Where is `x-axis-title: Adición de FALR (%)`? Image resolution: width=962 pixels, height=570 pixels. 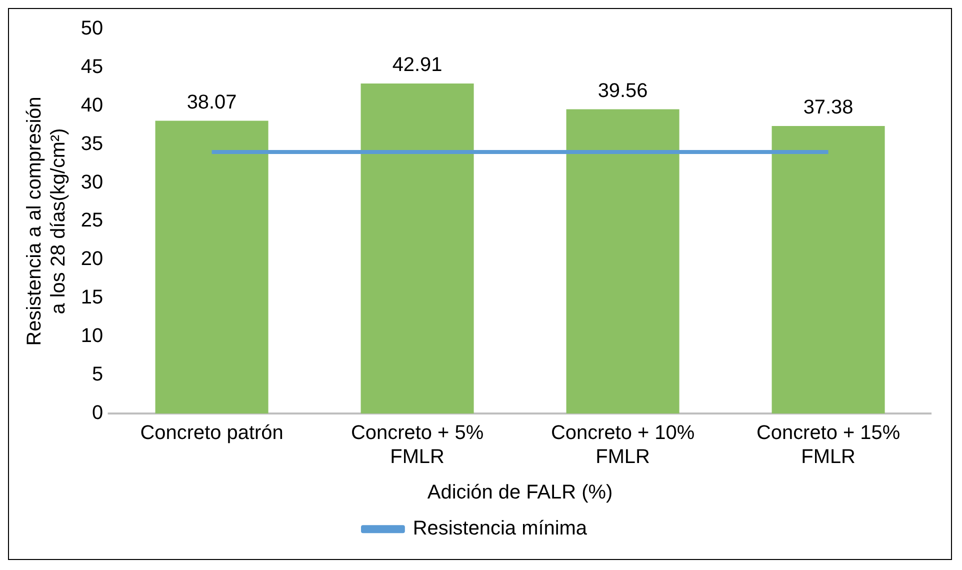 x-axis-title: Adición de FALR (%) is located at coordinates (520, 493).